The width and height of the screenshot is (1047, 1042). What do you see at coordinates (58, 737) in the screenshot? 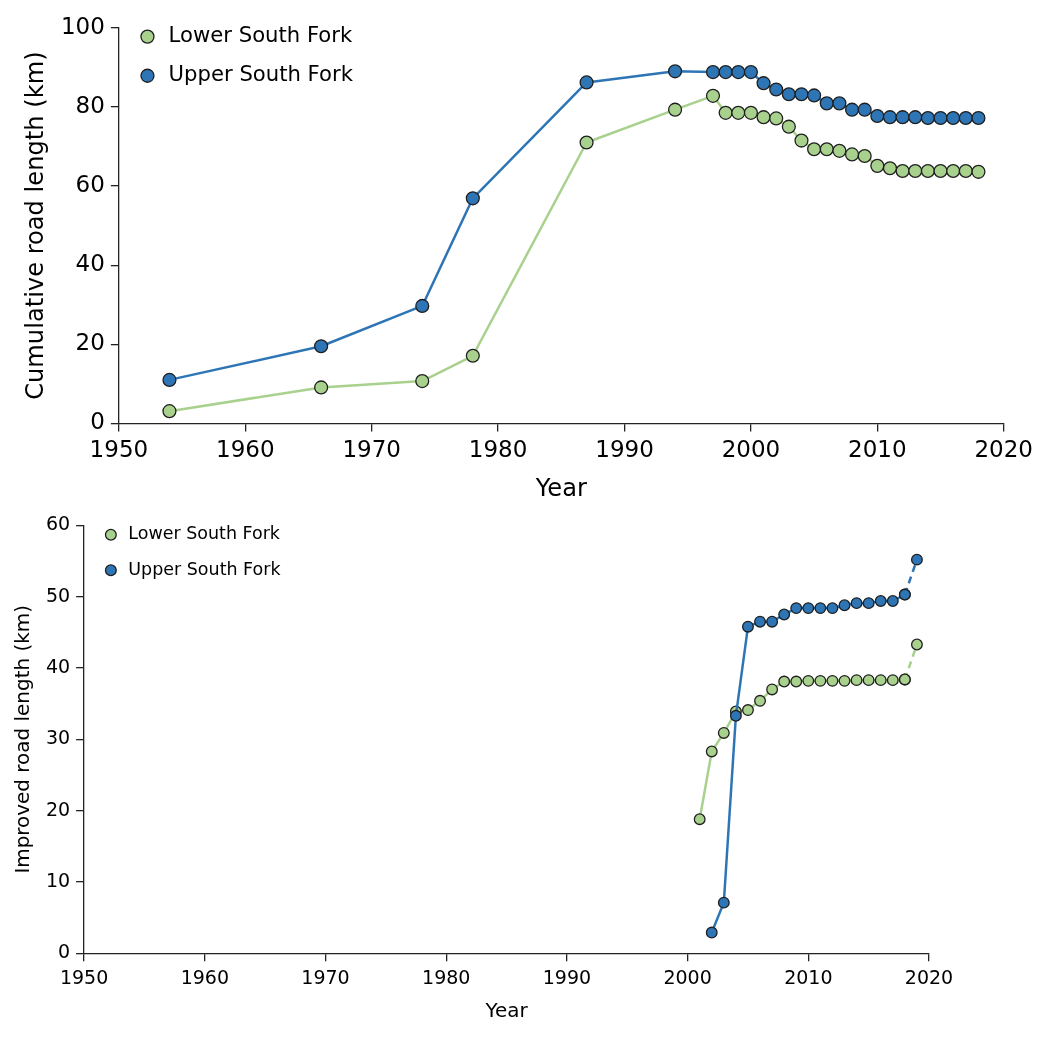
I see `y-tick-label: 30` at bounding box center [58, 737].